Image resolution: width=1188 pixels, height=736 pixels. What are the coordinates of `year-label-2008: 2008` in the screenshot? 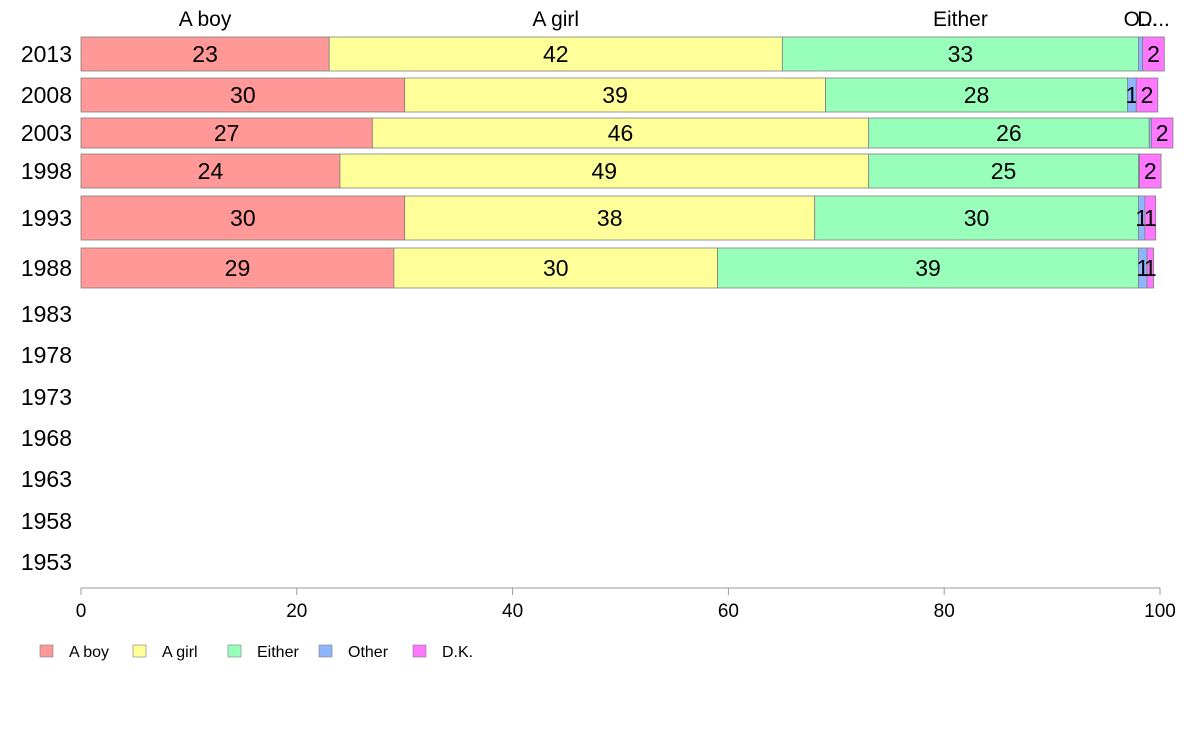 It's located at (46, 95).